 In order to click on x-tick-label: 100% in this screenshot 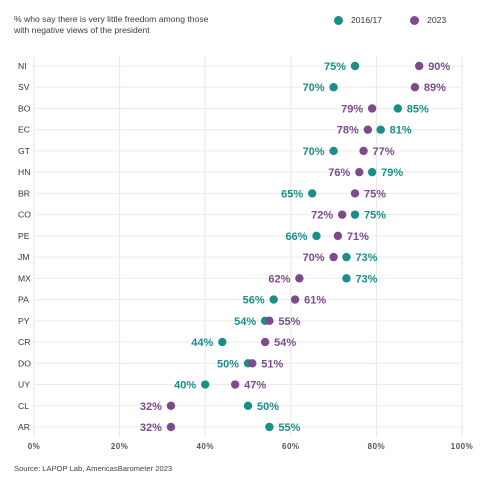, I will do `click(462, 446)`.